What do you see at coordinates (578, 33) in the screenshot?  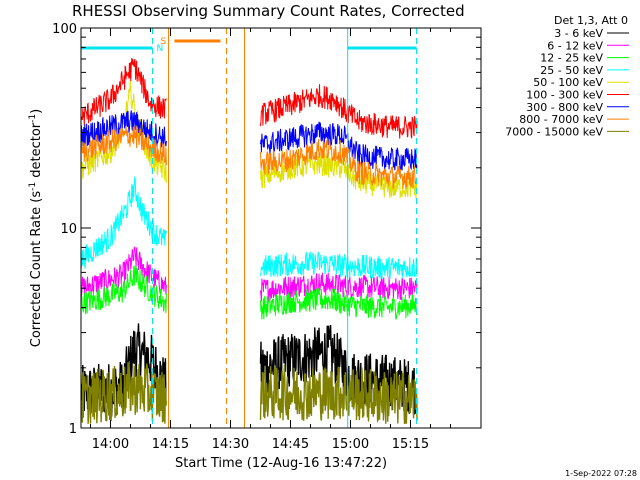 I see `legend-label-1: 3 - 6 keV` at bounding box center [578, 33].